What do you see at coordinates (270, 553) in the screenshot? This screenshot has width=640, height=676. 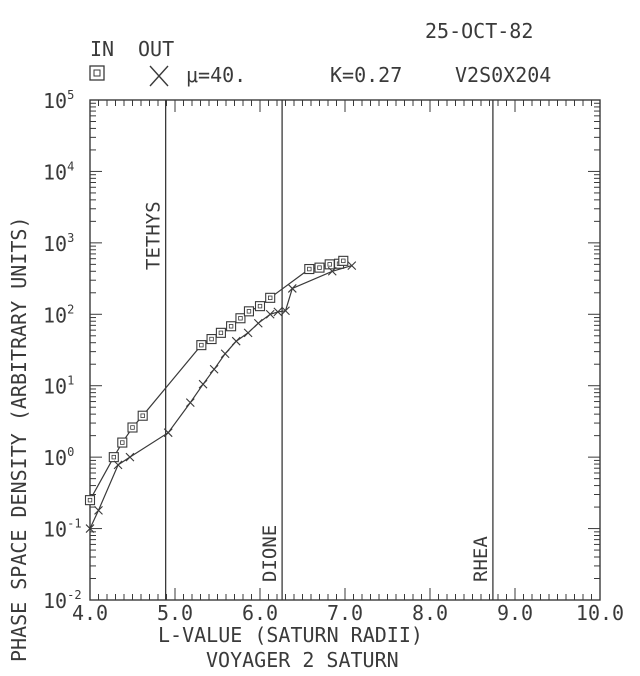 I see `moon-label-dione: DIONE` at bounding box center [270, 553].